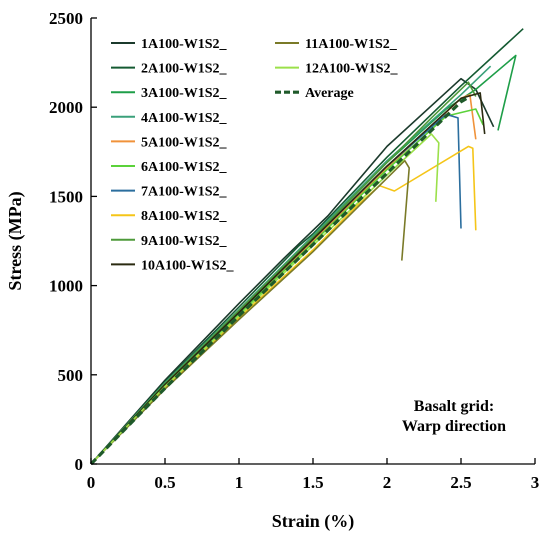 This screenshot has width=550, height=541. I want to click on y-tick-label: 0, so click(79, 464).